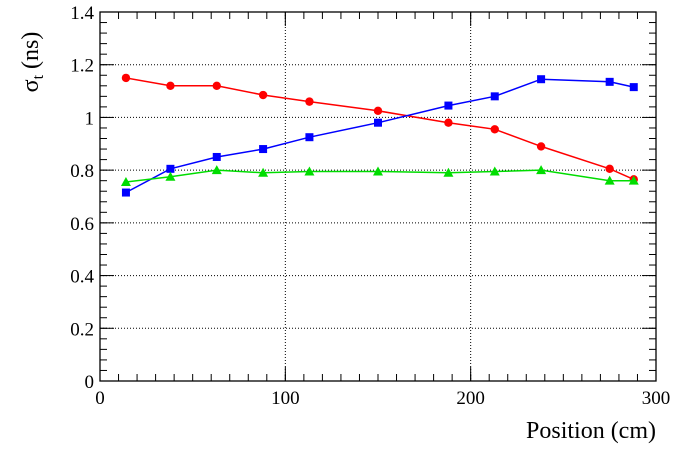 The image size is (678, 450). What do you see at coordinates (100, 398) in the screenshot?
I see `x-tick-label: 0` at bounding box center [100, 398].